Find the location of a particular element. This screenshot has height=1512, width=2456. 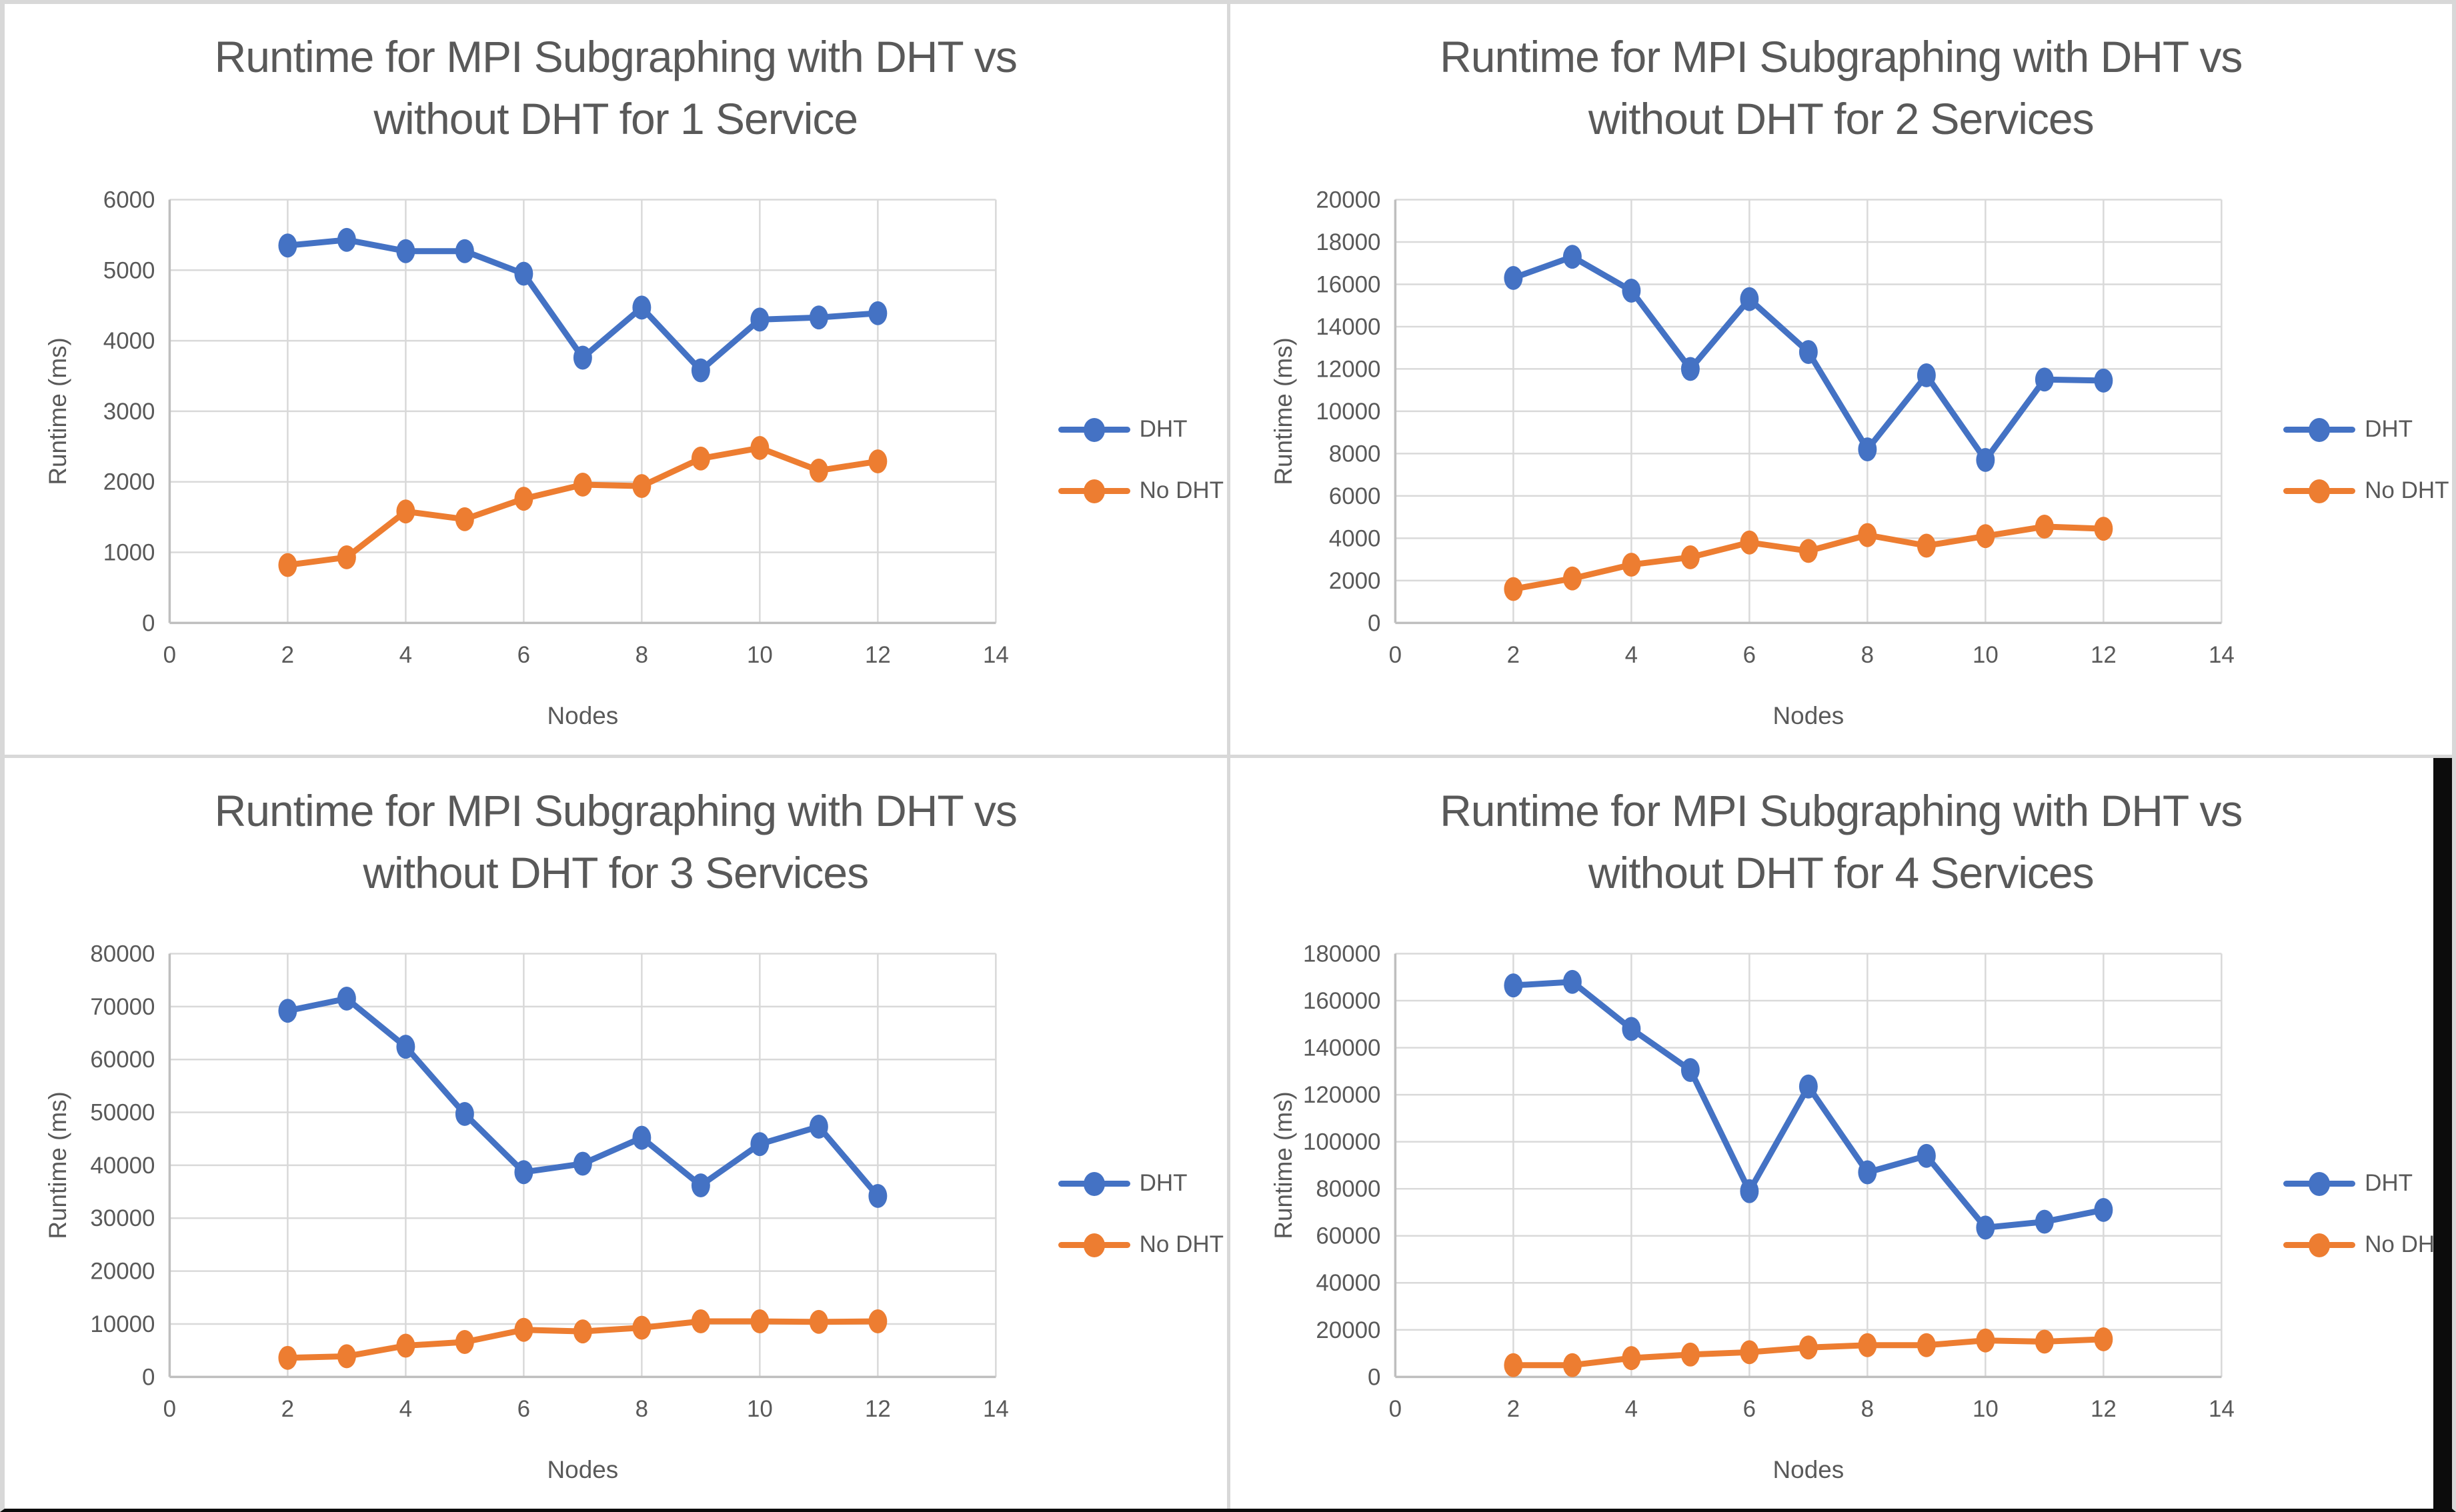

x-tick-label: 12 is located at coordinates (2103, 655).